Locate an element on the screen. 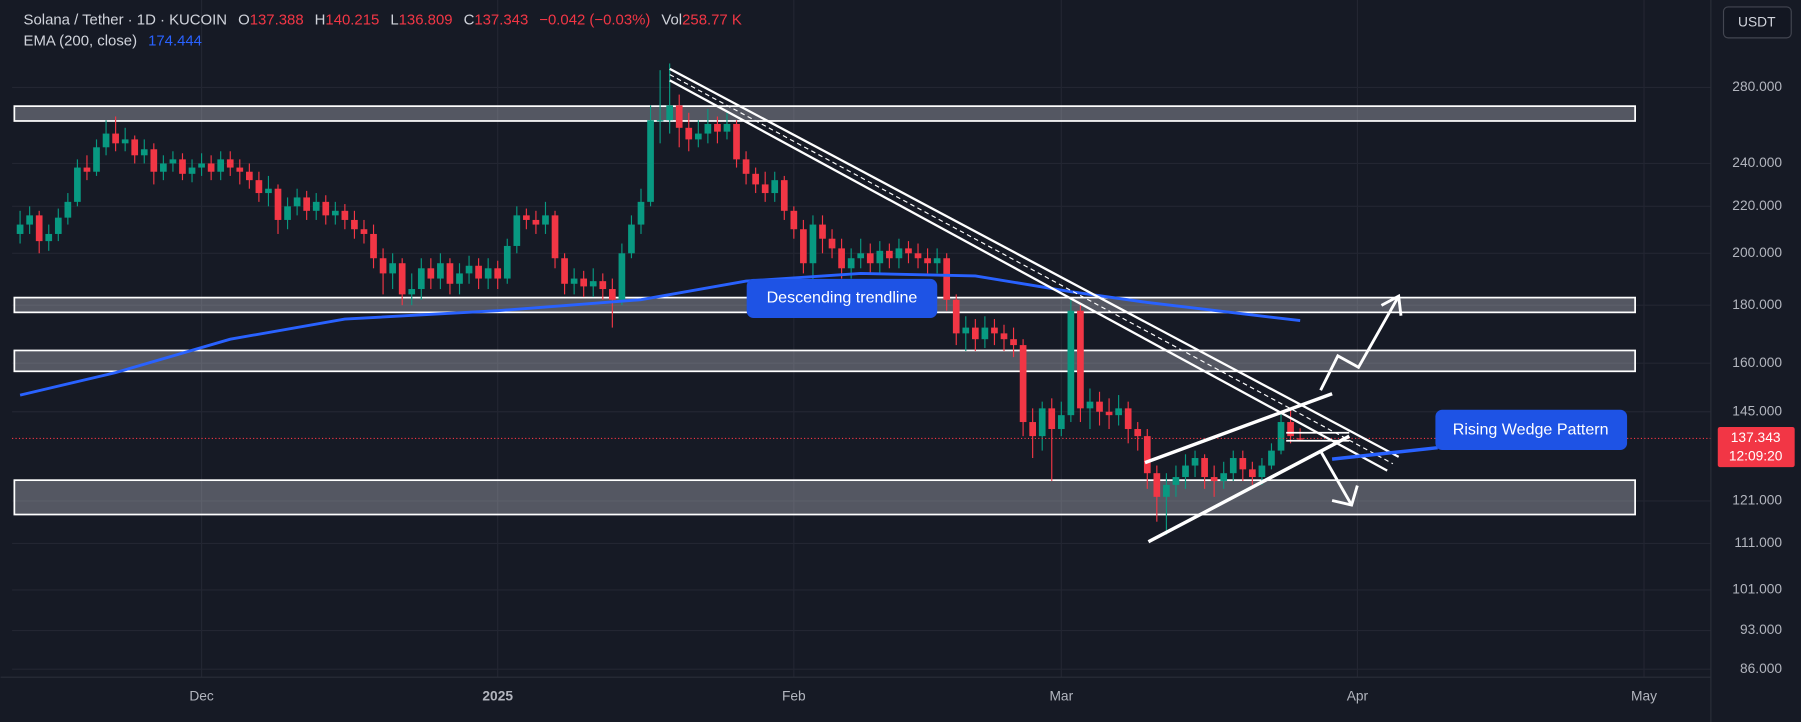 The image size is (1801, 722). currency-button is located at coordinates (1757, 22).